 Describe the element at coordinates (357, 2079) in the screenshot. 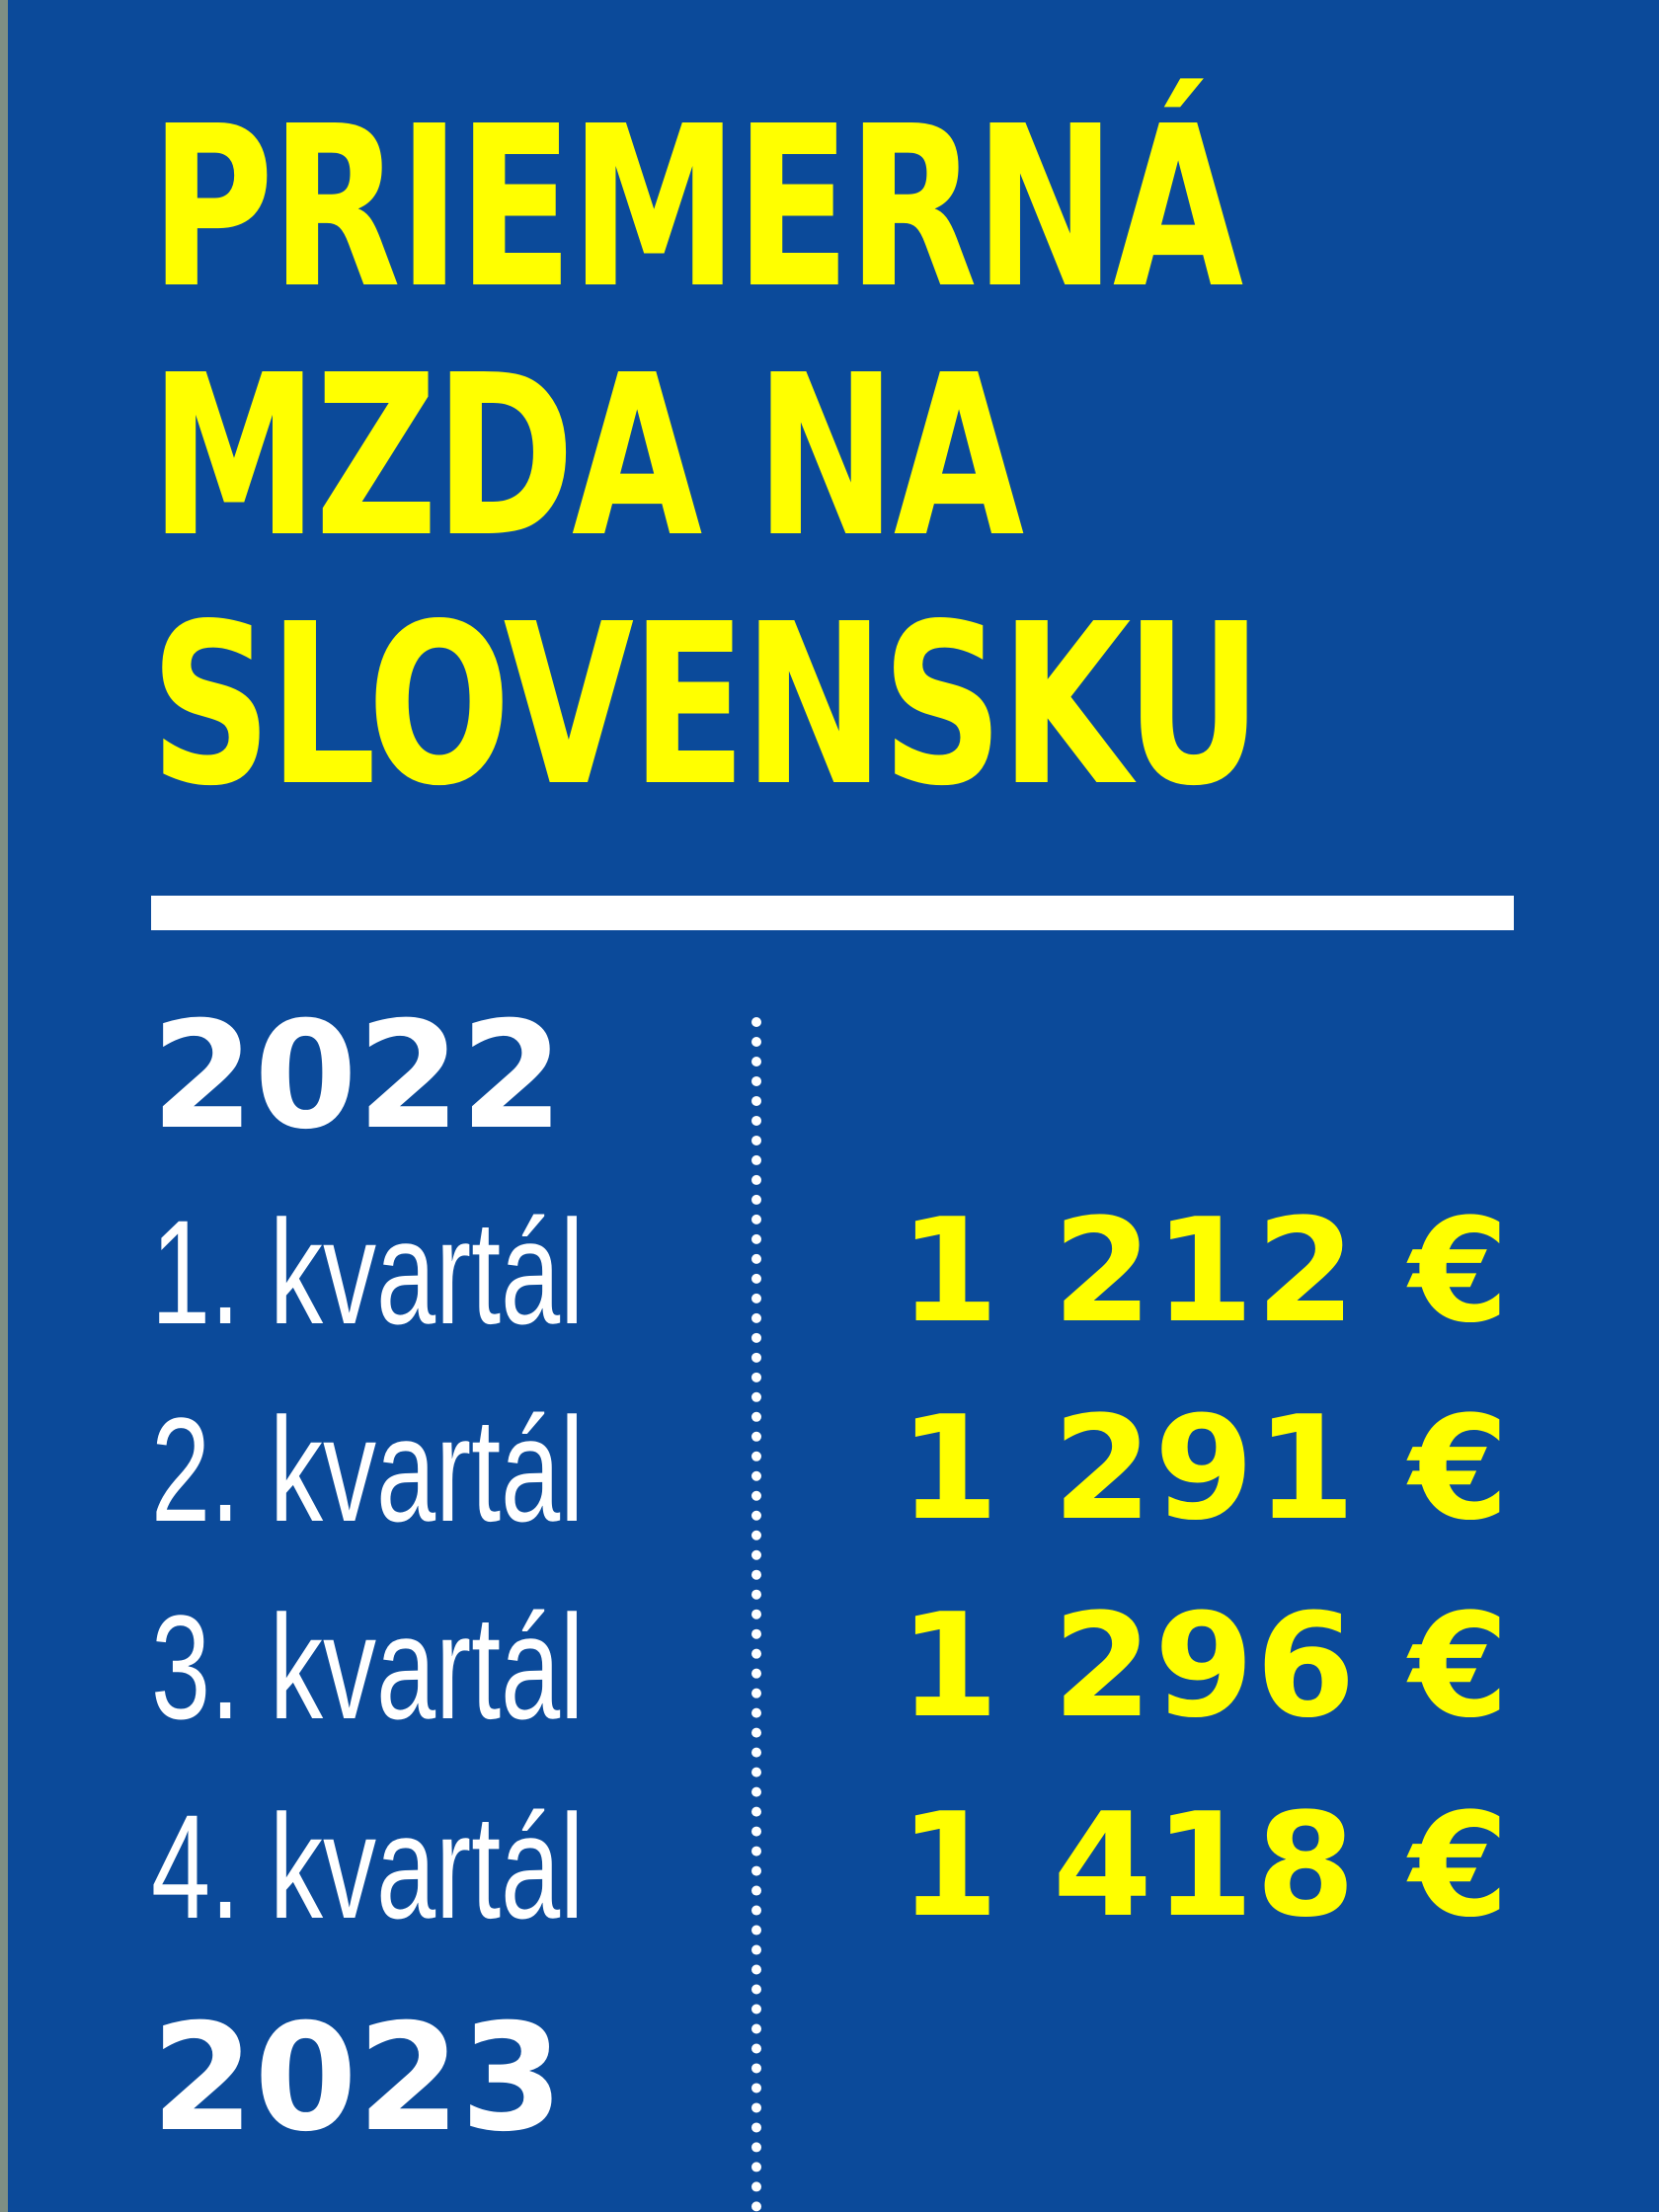

I see `year-heading-2023: 2023` at that location.